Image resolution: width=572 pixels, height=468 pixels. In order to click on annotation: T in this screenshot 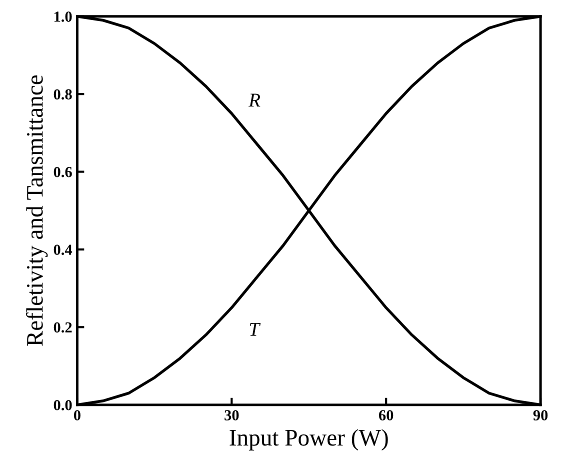, I will do `click(255, 329)`.